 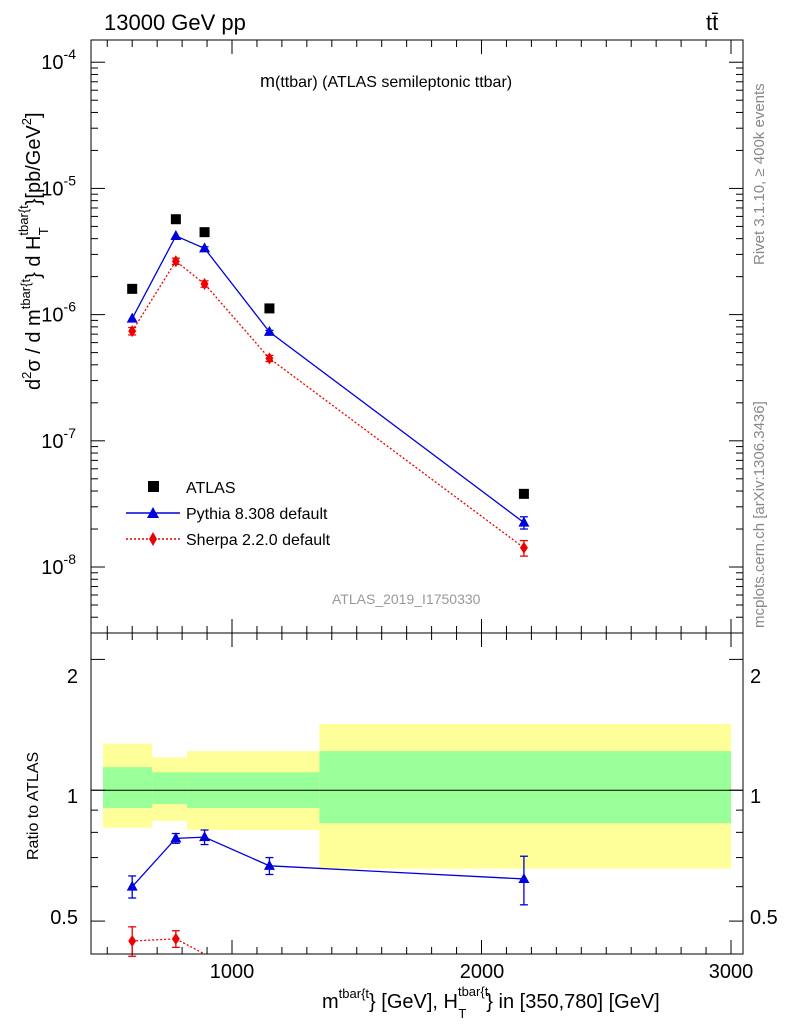 What do you see at coordinates (462, 1013) in the screenshot?
I see `xlabel-sub: T` at bounding box center [462, 1013].